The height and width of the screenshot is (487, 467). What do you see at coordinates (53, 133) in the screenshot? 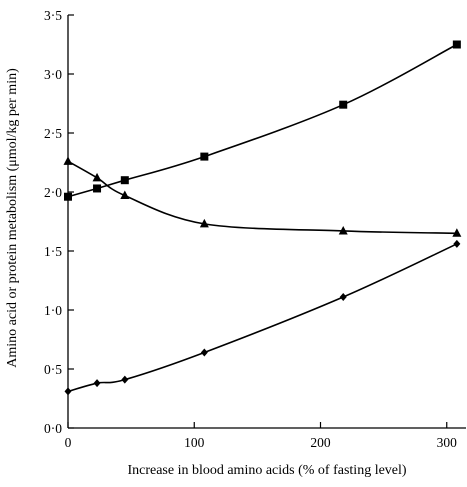
I see `y-tick-label: 2·5` at bounding box center [53, 133].